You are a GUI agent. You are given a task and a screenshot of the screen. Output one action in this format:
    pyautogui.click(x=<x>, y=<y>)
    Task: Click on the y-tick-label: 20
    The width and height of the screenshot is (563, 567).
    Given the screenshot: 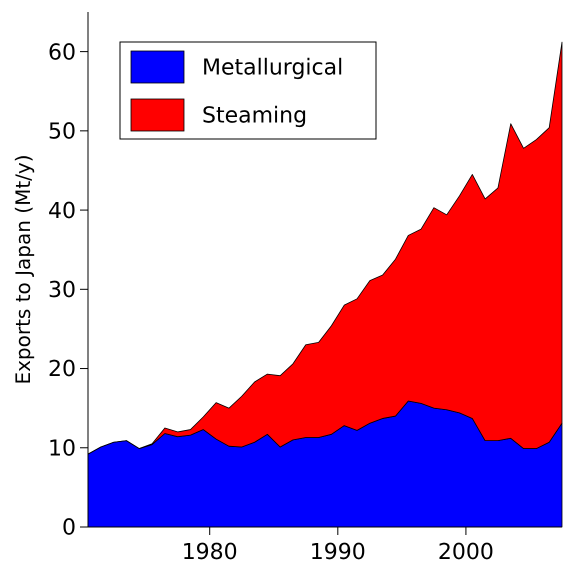 What is the action you would take?
    pyautogui.click(x=62, y=369)
    